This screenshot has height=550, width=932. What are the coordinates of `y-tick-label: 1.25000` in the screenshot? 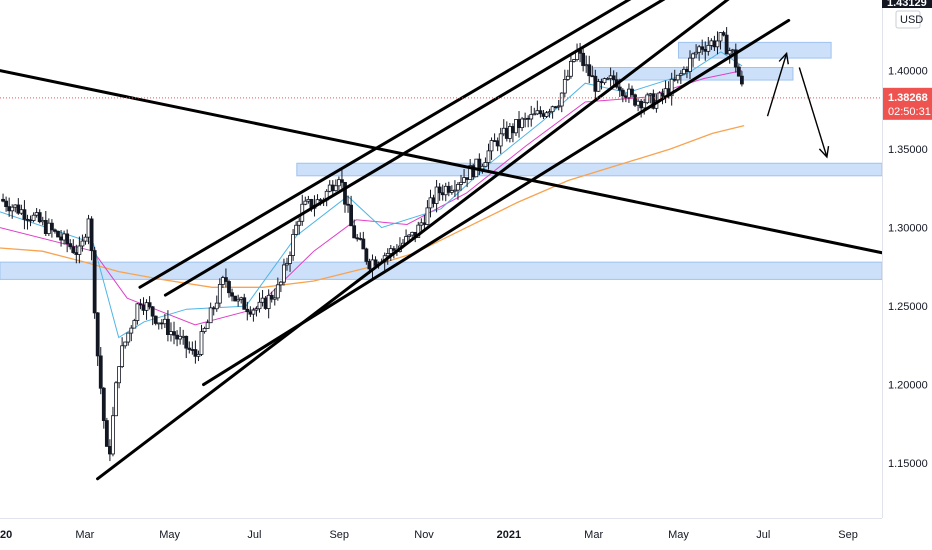 It's located at (908, 307).